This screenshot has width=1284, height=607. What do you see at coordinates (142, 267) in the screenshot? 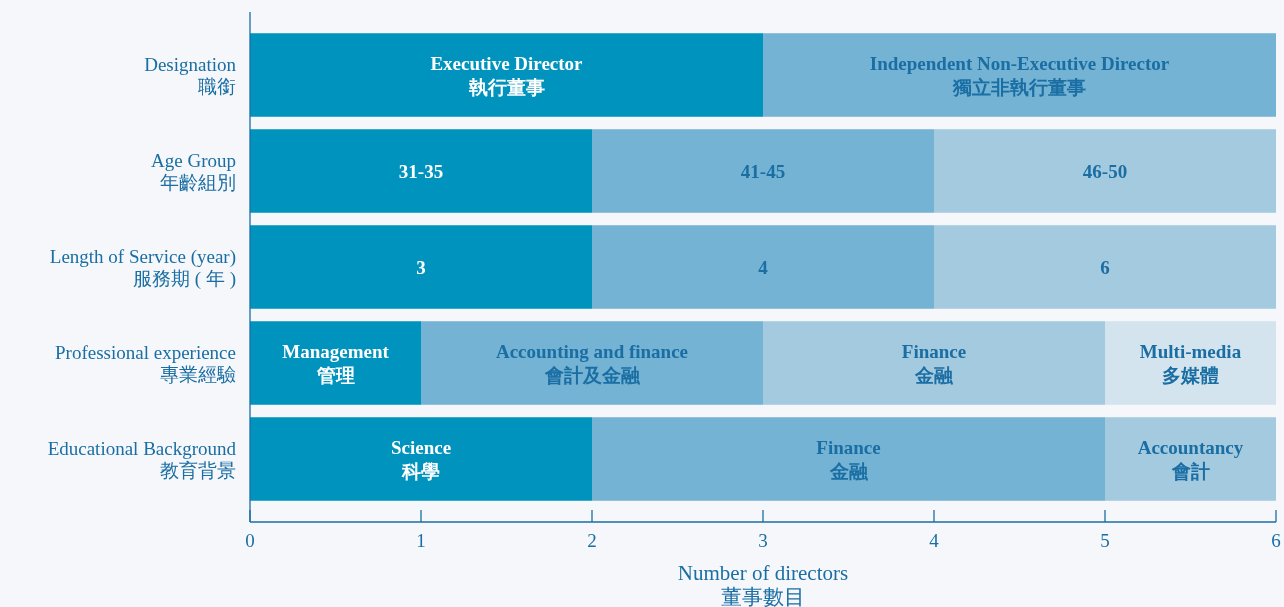
I see `y-tick-label: Length of Service (year) 服務期 ( 年 )` at bounding box center [142, 267].